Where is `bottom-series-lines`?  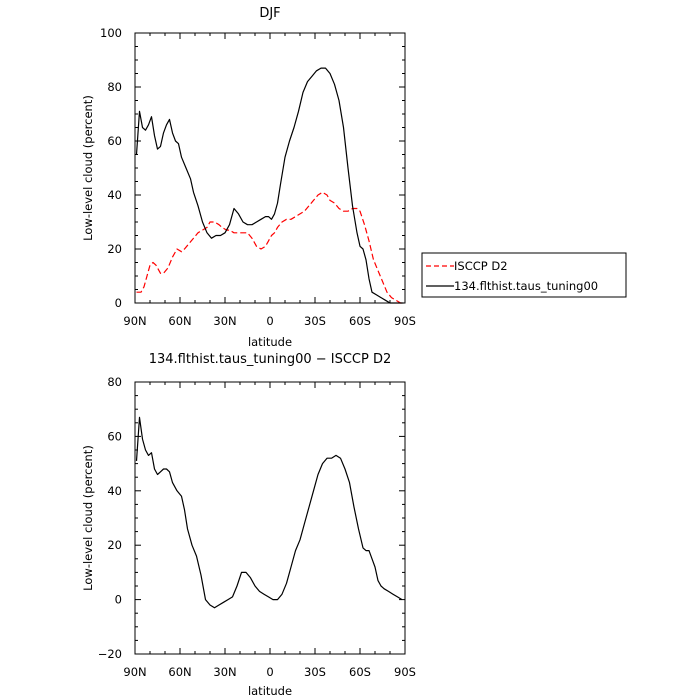
bottom-series-lines is located at coordinates (269, 512).